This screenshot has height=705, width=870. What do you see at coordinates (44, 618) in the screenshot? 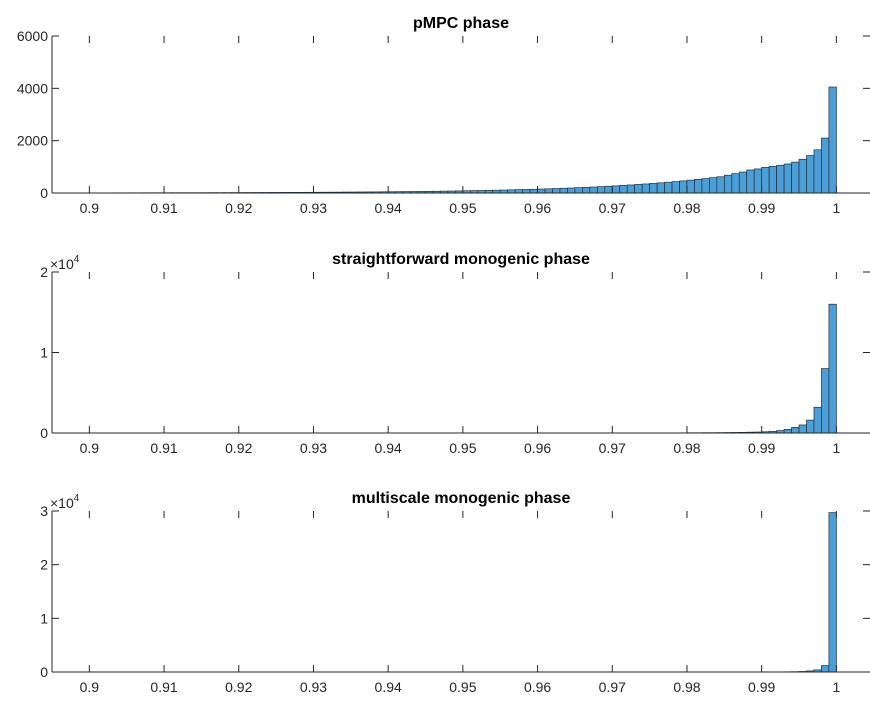
I see `y-tick-label: 1` at bounding box center [44, 618].